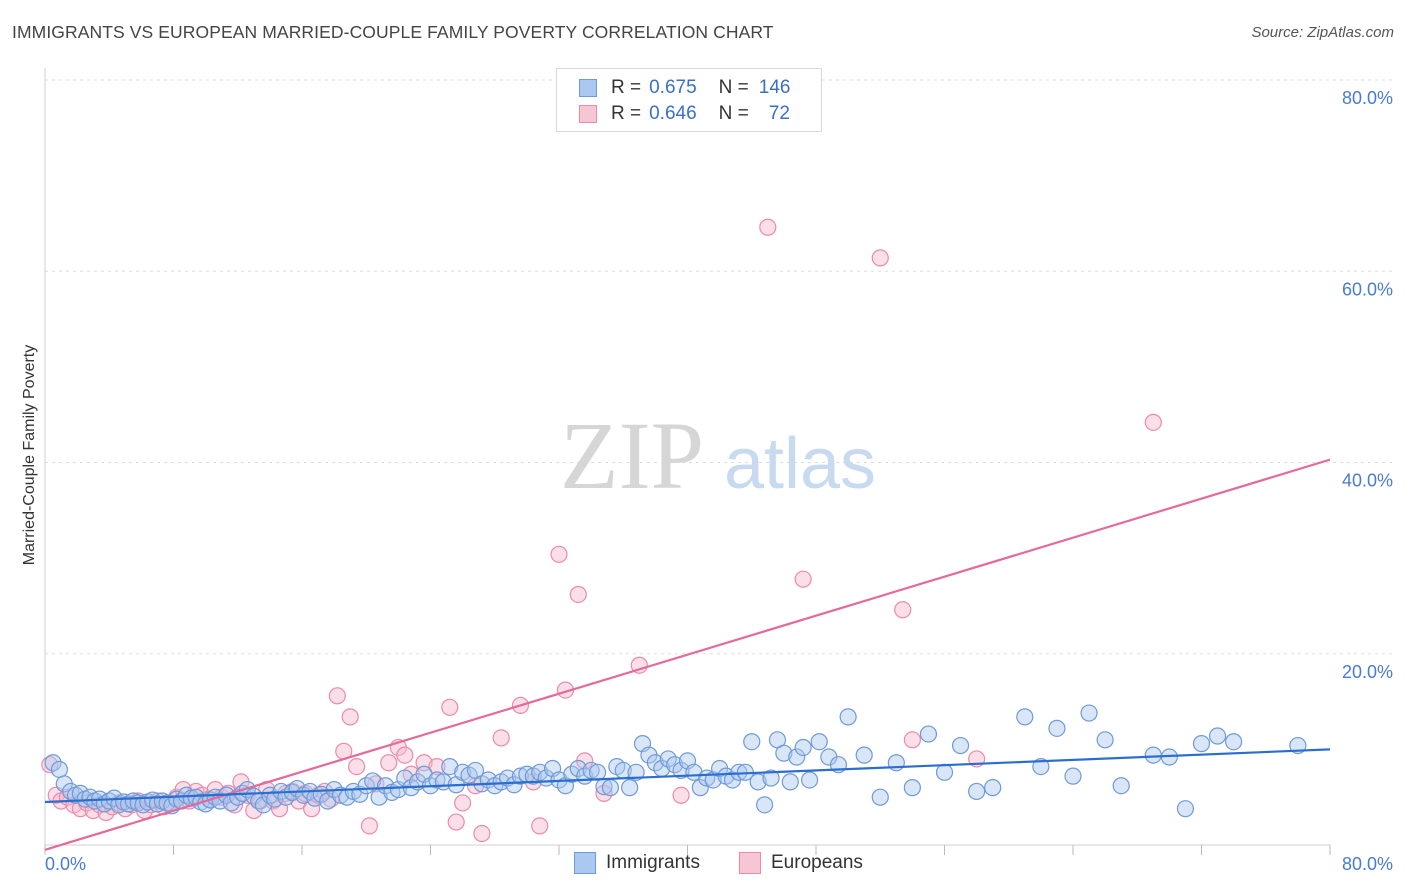 This screenshot has width=1406, height=892. Describe the element at coordinates (1367, 481) in the screenshot. I see `y-tick-label: 40.0%` at that location.